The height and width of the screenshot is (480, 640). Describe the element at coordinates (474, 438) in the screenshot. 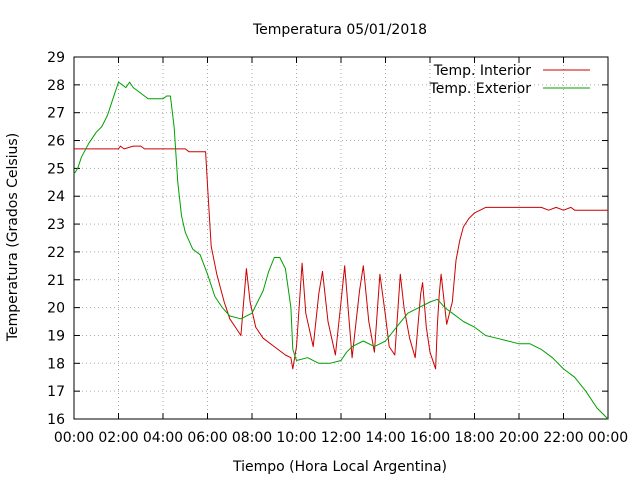

I see `x-tick-label: 18:00` at that location.